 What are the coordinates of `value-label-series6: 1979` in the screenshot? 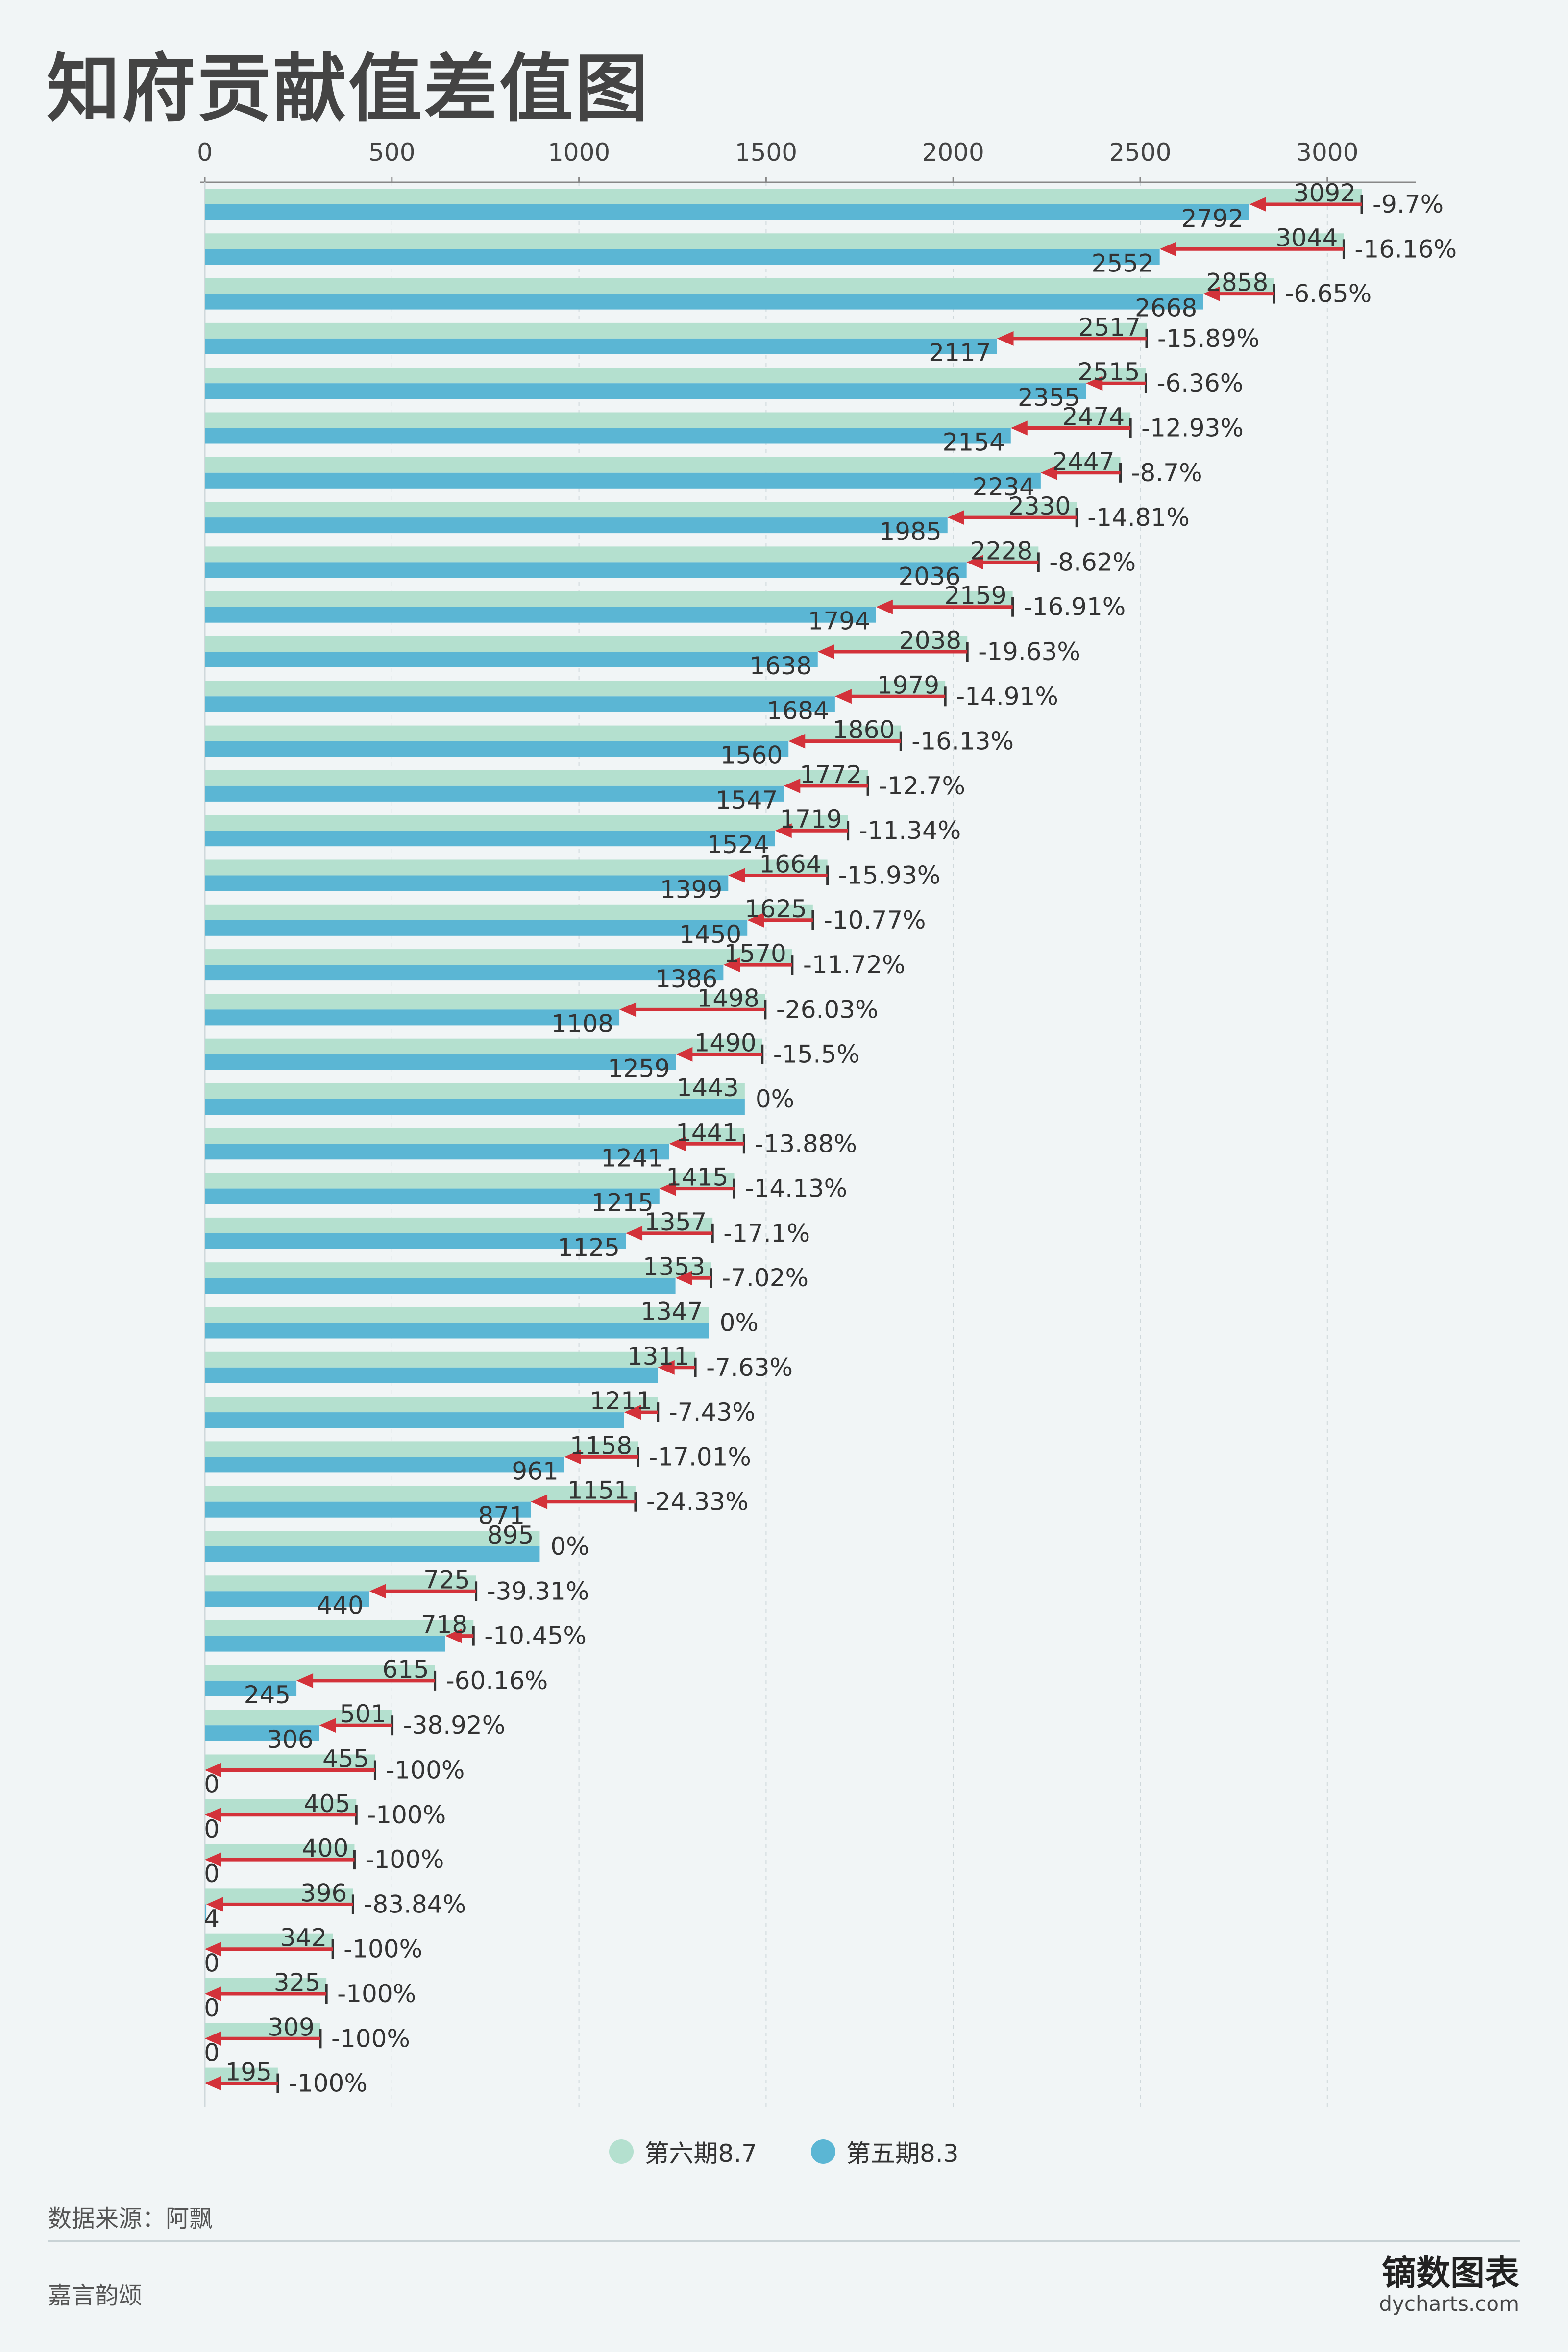 It's located at (908, 685).